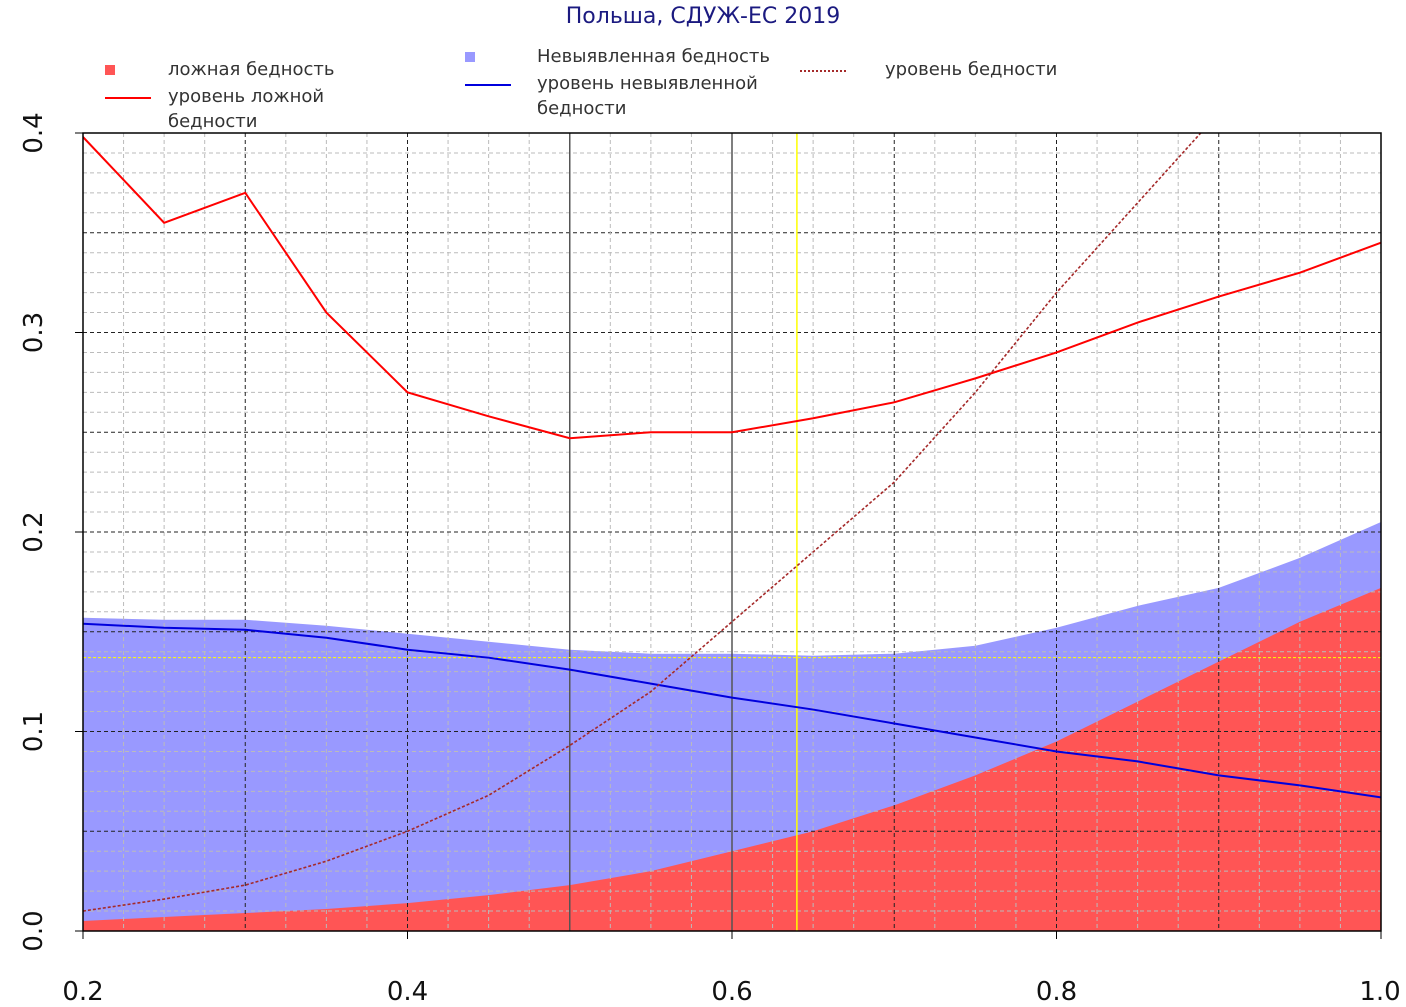 The height and width of the screenshot is (1007, 1406). I want to click on x-tick-label: 1.0, so click(1379, 992).